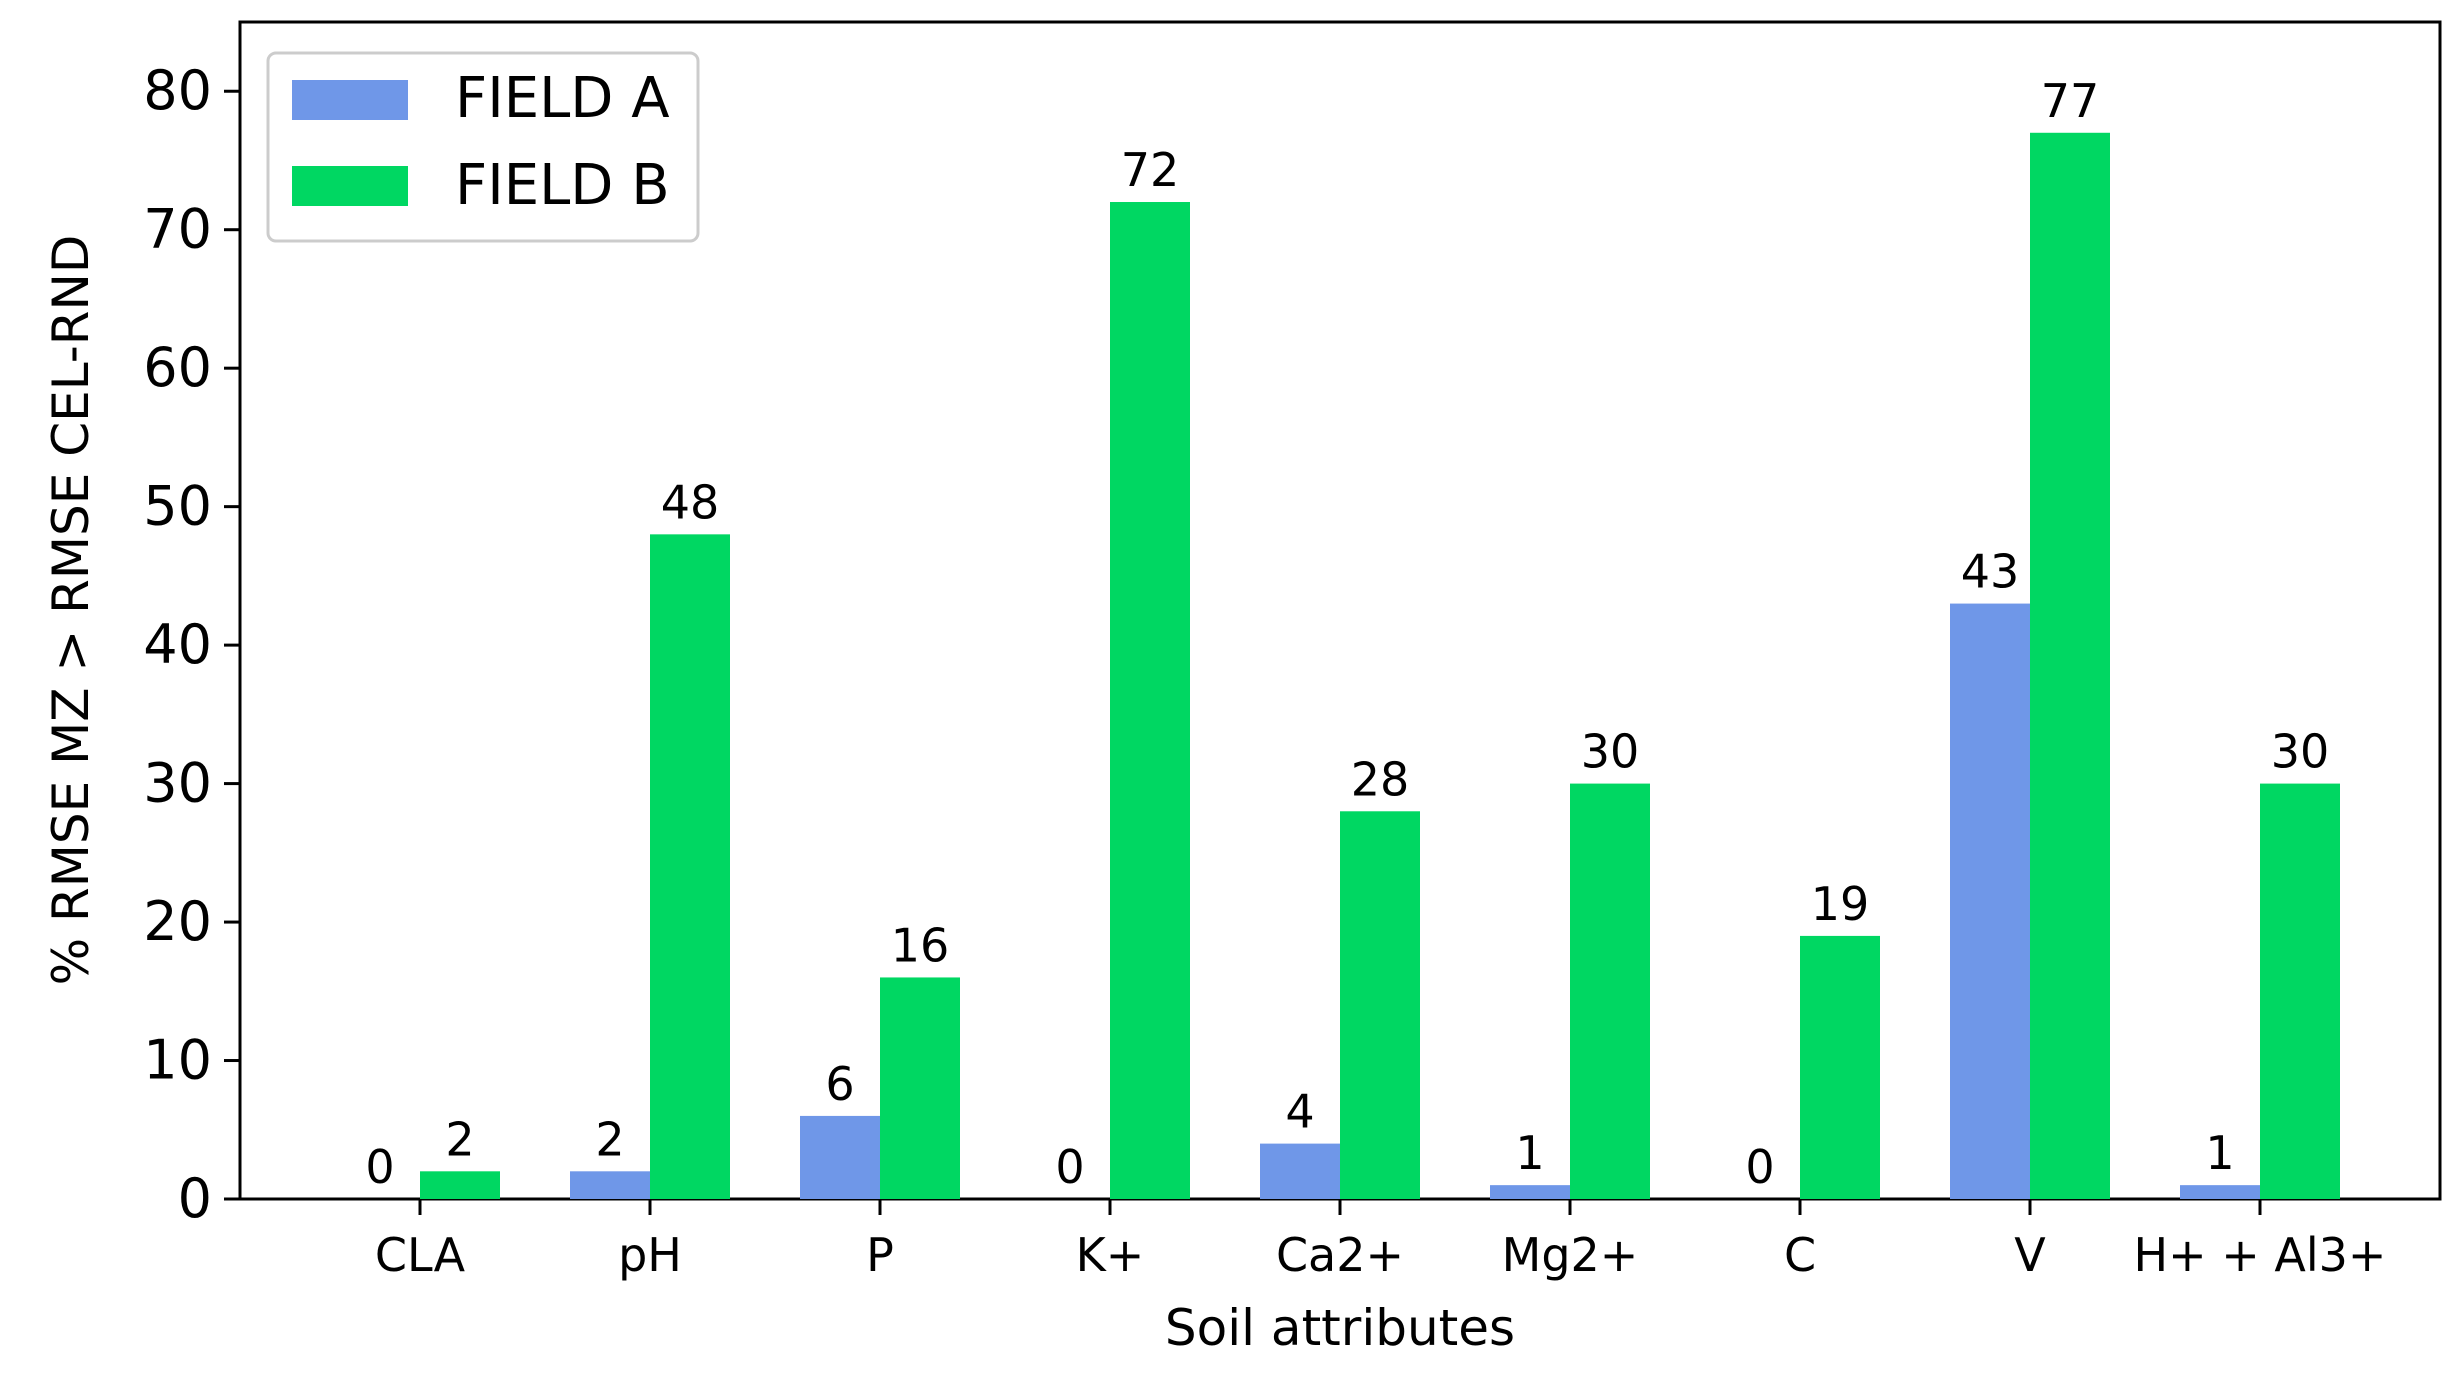 This screenshot has height=1376, width=2462. What do you see at coordinates (920, 1088) in the screenshot?
I see `bar-field-b-p` at bounding box center [920, 1088].